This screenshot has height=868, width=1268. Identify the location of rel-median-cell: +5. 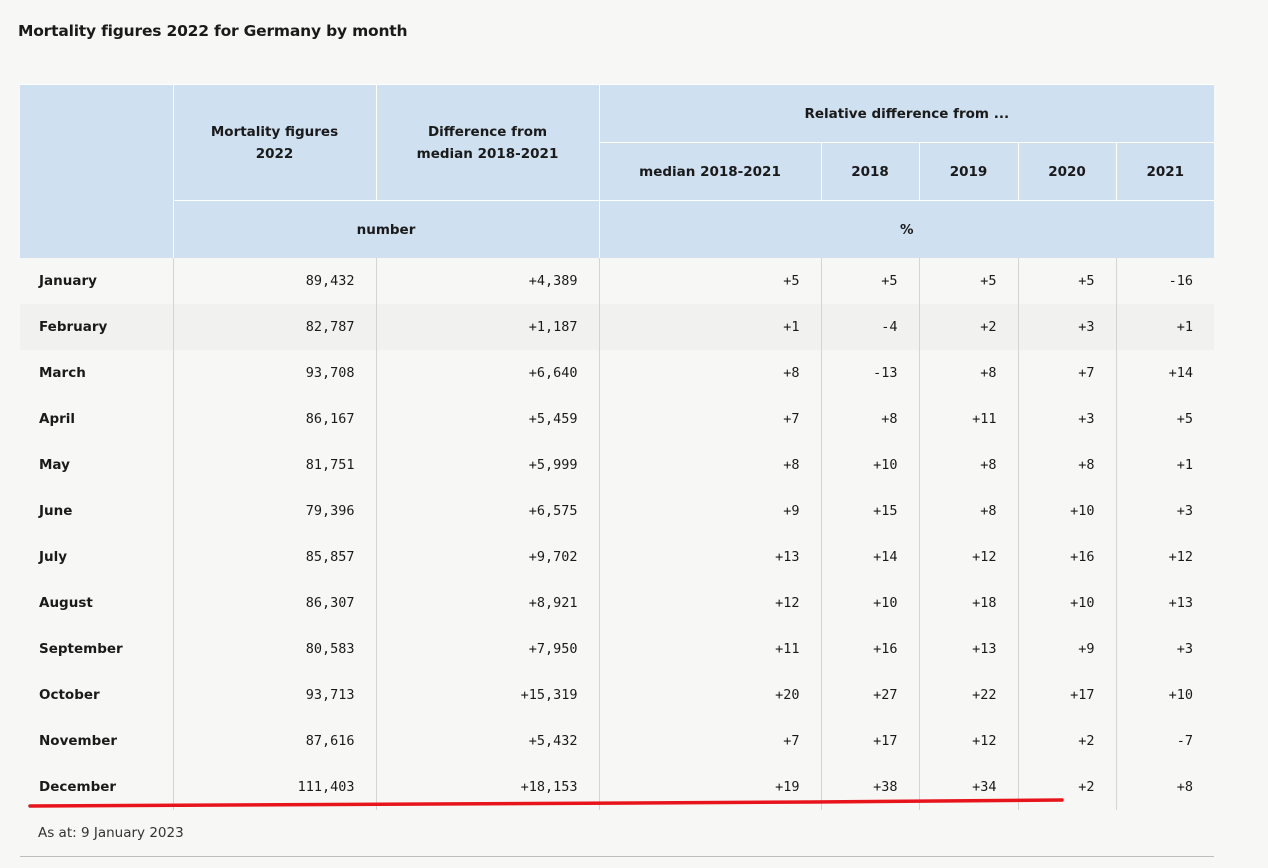
(709, 281).